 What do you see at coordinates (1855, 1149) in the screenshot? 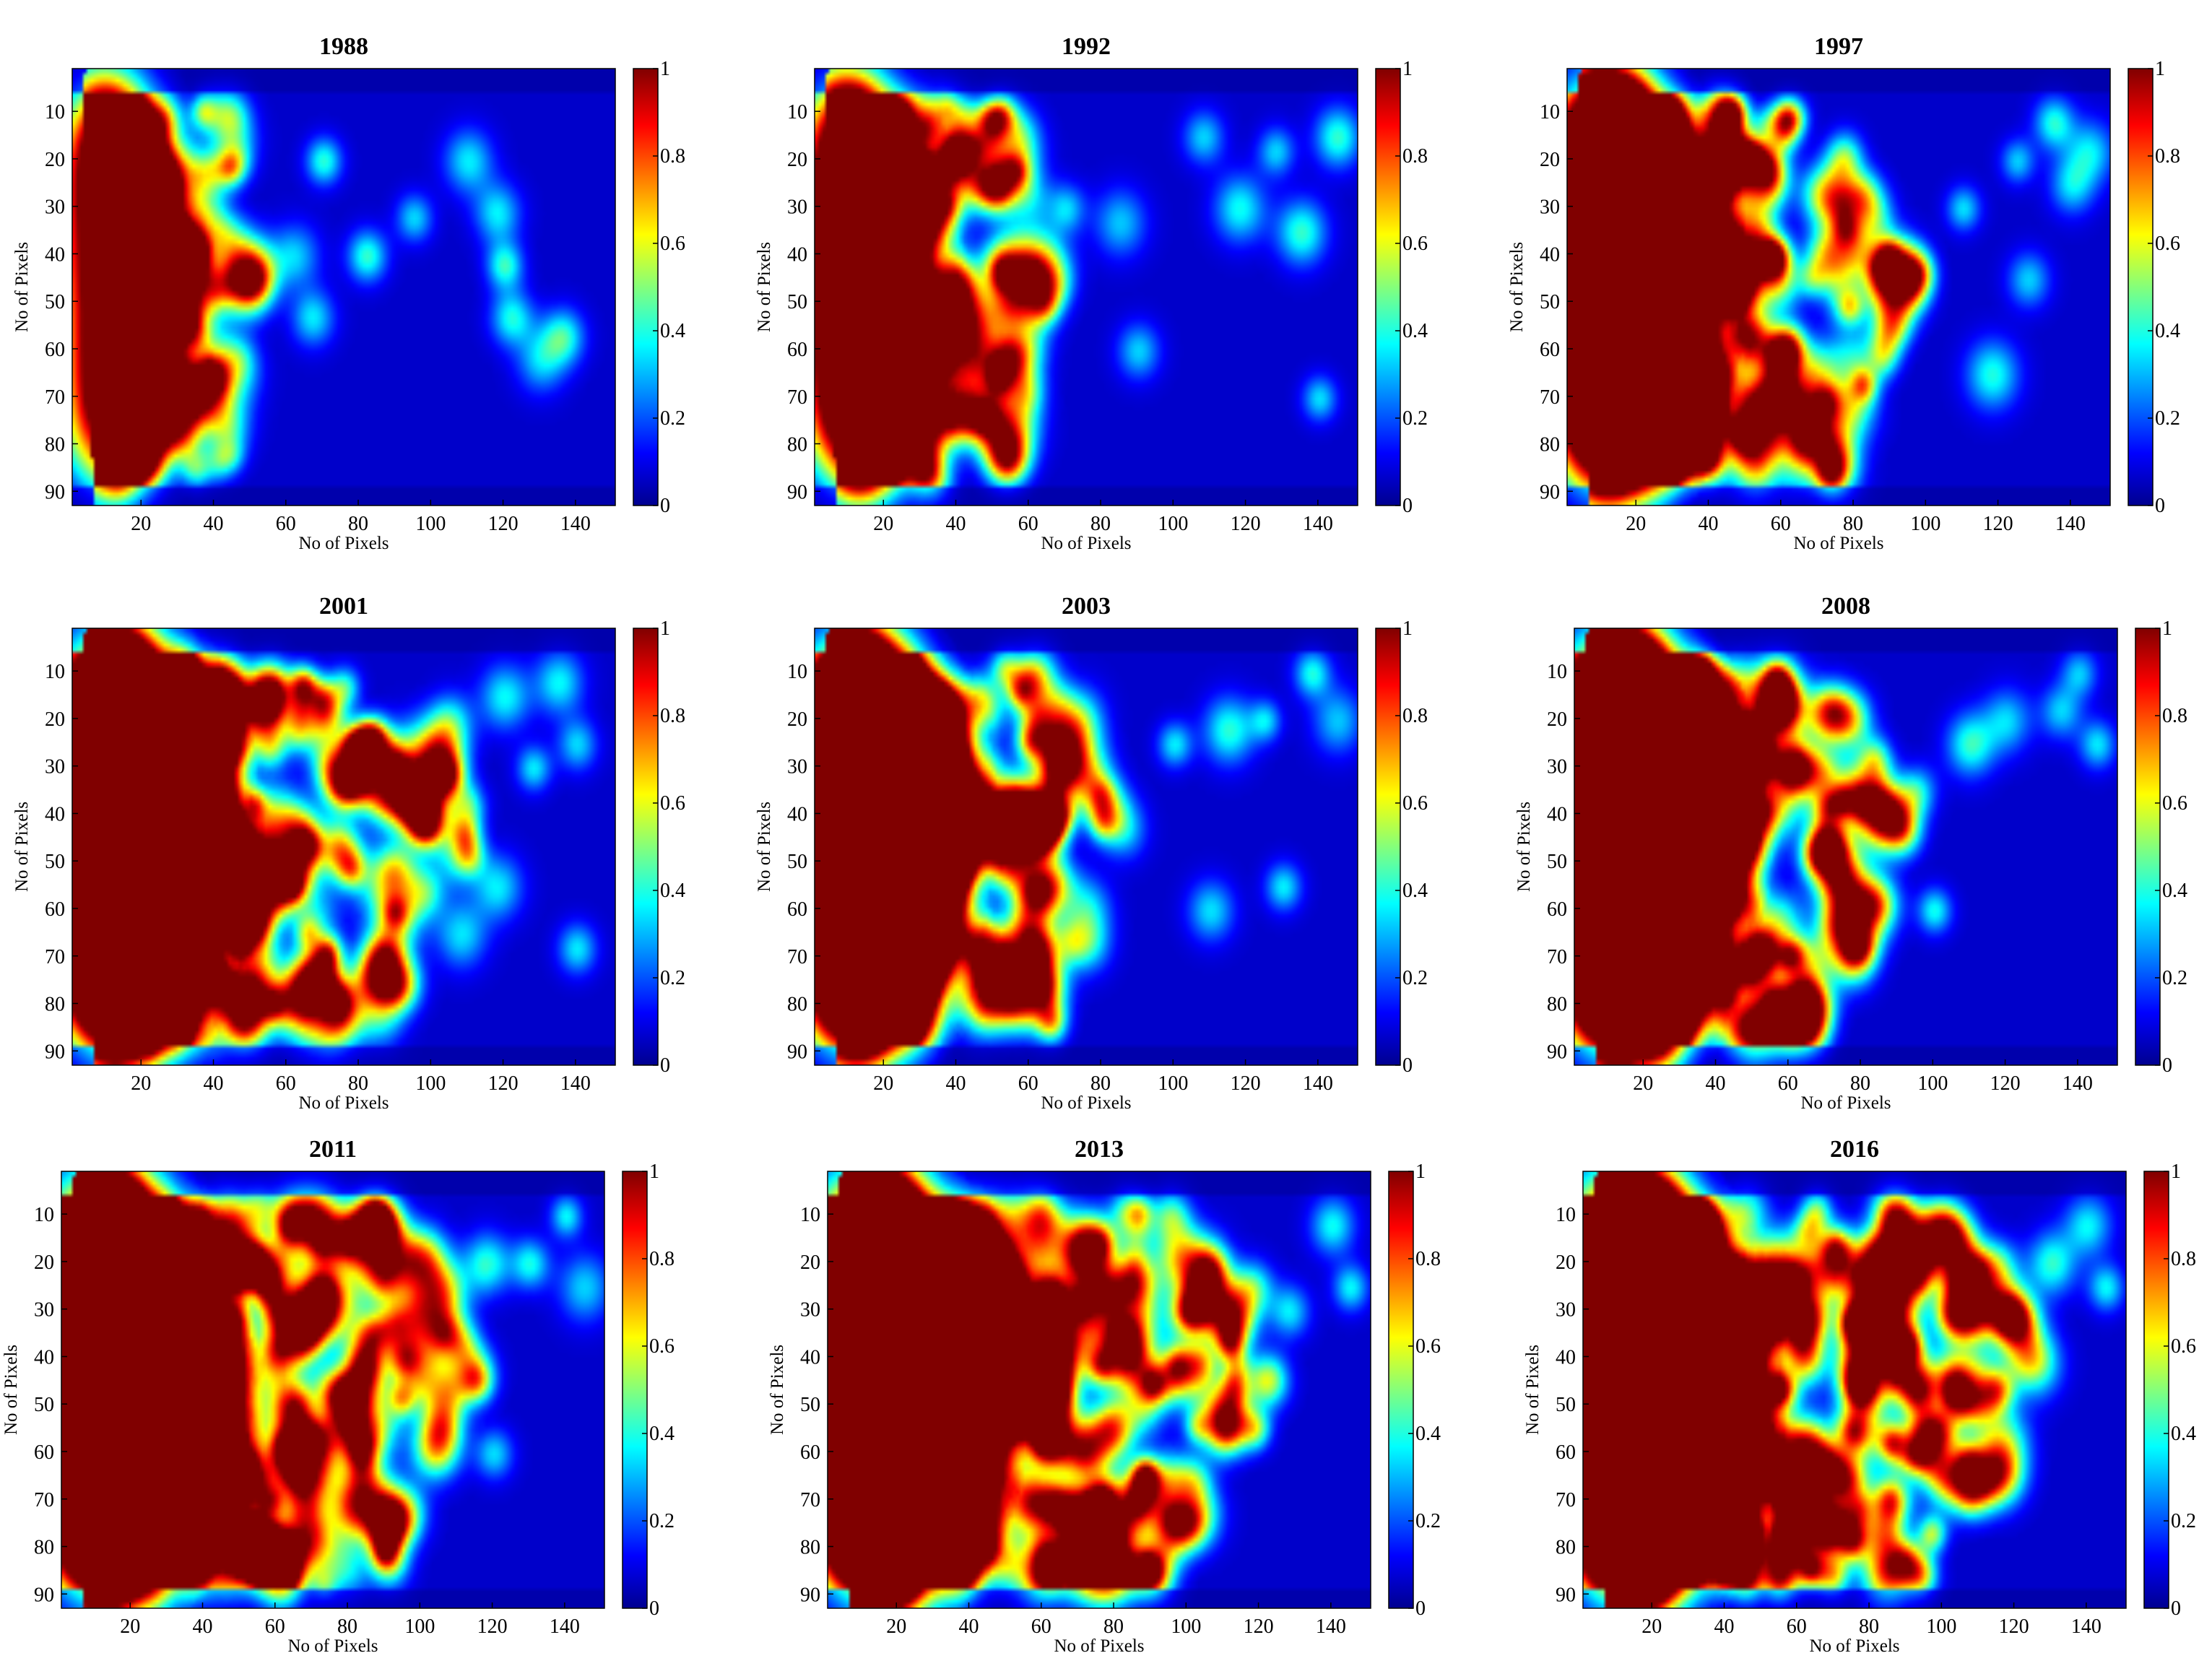
I see `panel-title: 2016` at bounding box center [1855, 1149].